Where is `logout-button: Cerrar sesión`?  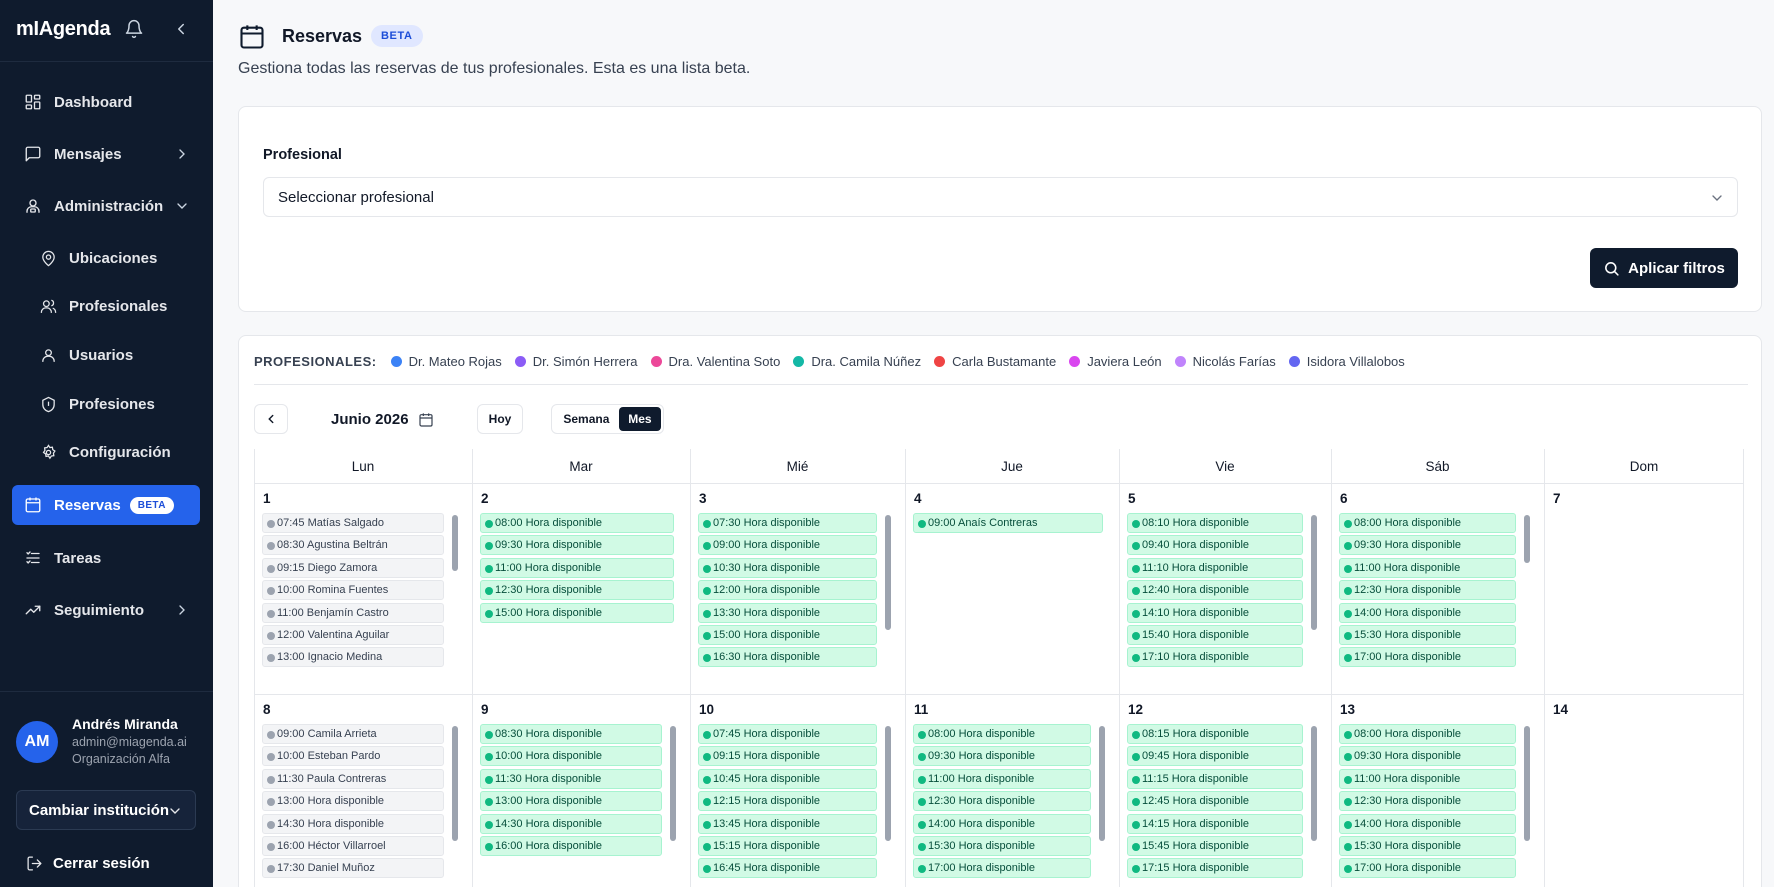 logout-button: Cerrar sesión is located at coordinates (88, 863).